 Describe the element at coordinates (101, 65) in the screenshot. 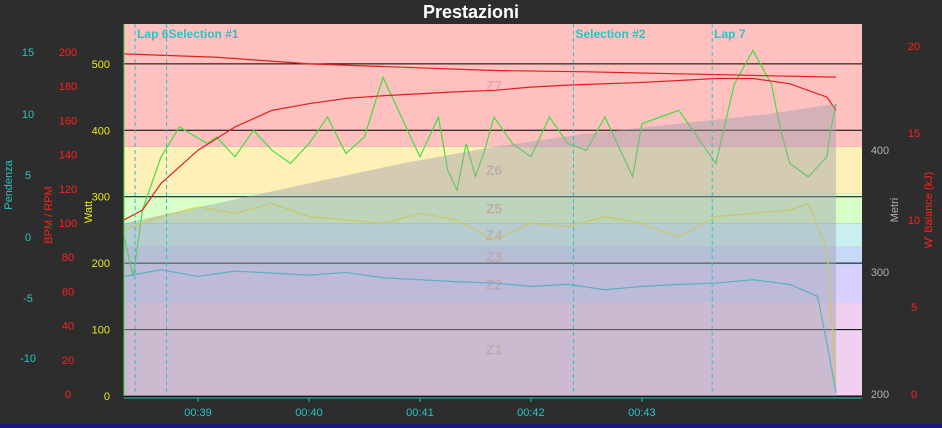

I see `watt-tick: 500` at that location.